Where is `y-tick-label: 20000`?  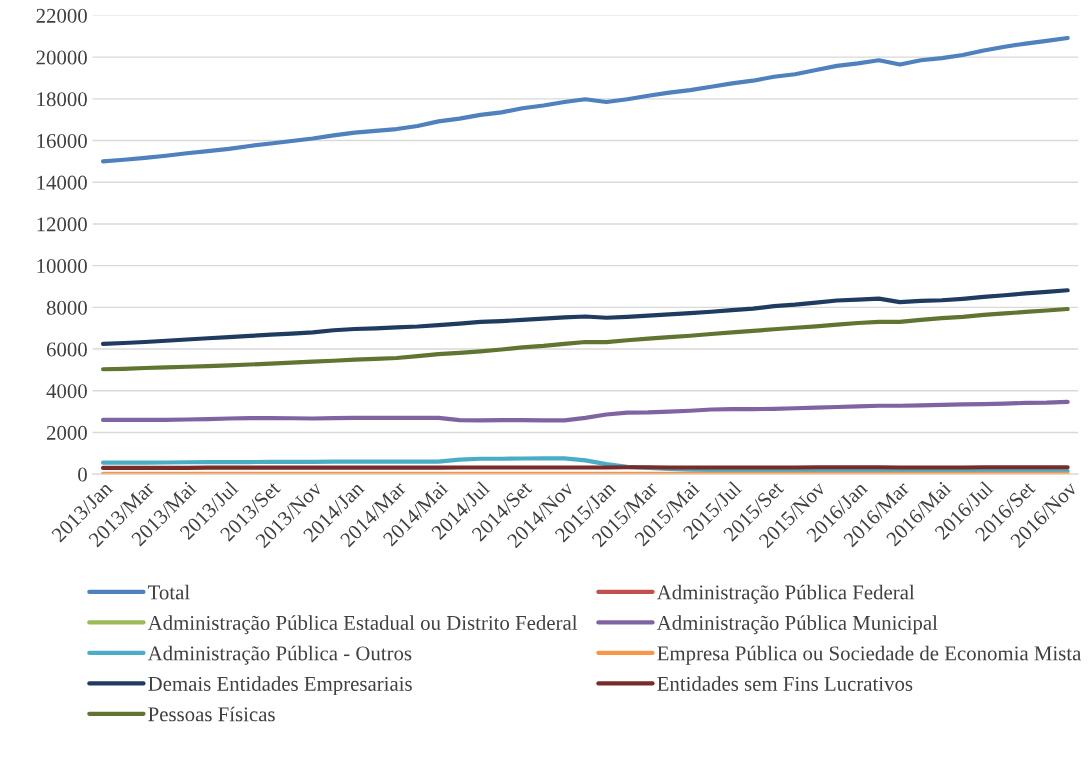
y-tick-label: 20000 is located at coordinates (61, 57).